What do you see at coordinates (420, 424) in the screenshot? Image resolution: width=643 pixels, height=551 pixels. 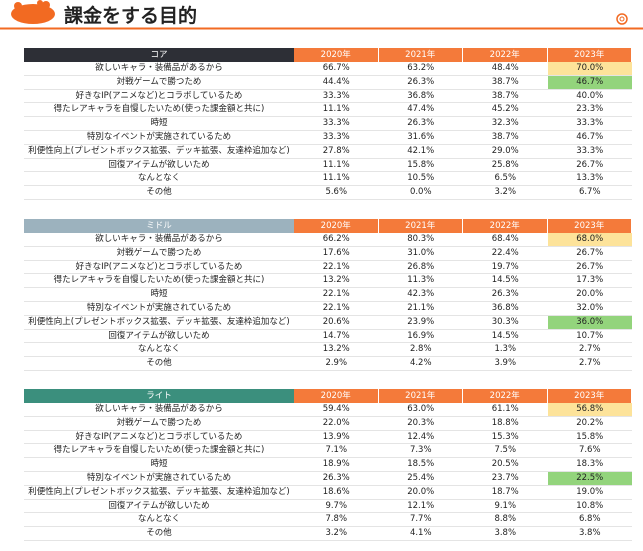 I see `value-cell: 20.3%` at bounding box center [420, 424].